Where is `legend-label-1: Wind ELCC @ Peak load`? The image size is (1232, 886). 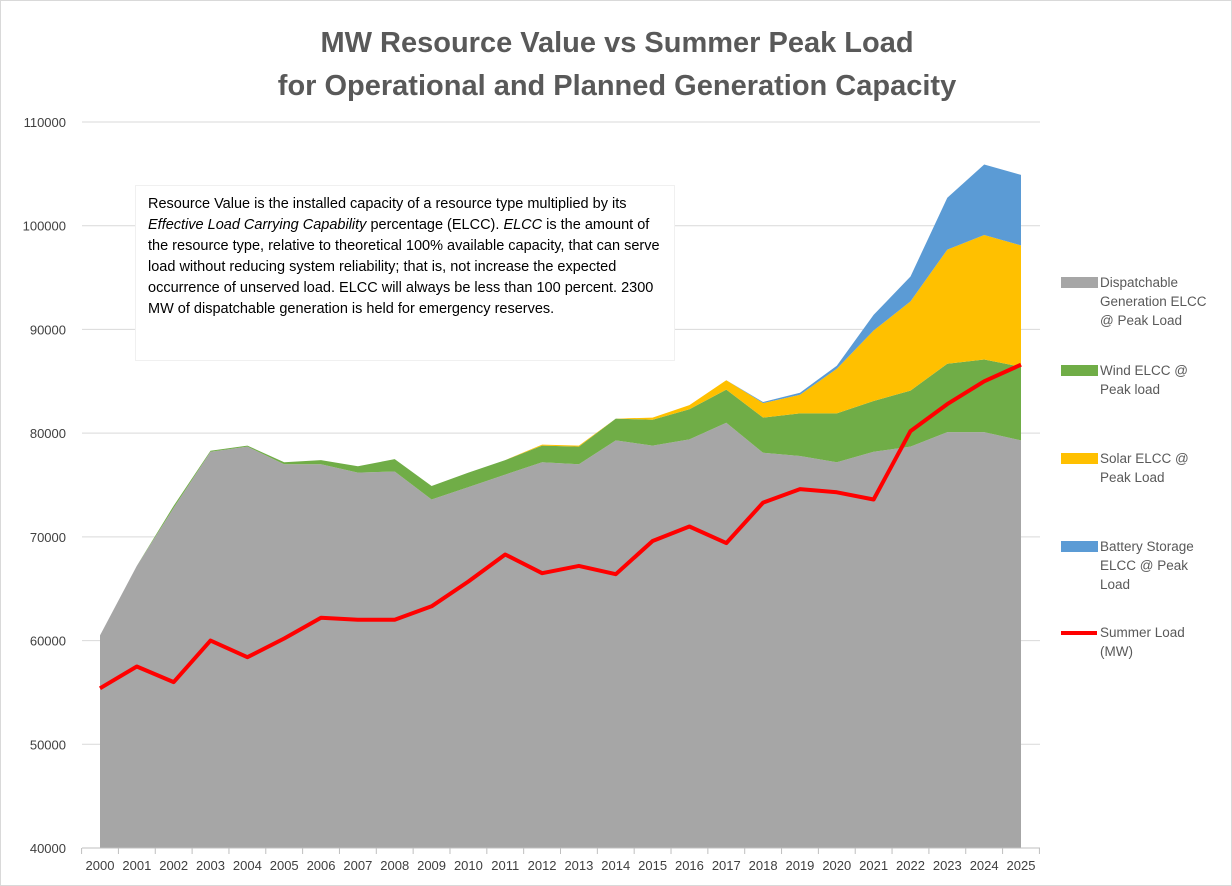
legend-label-1: Wind ELCC @ Peak load is located at coordinates (1144, 380).